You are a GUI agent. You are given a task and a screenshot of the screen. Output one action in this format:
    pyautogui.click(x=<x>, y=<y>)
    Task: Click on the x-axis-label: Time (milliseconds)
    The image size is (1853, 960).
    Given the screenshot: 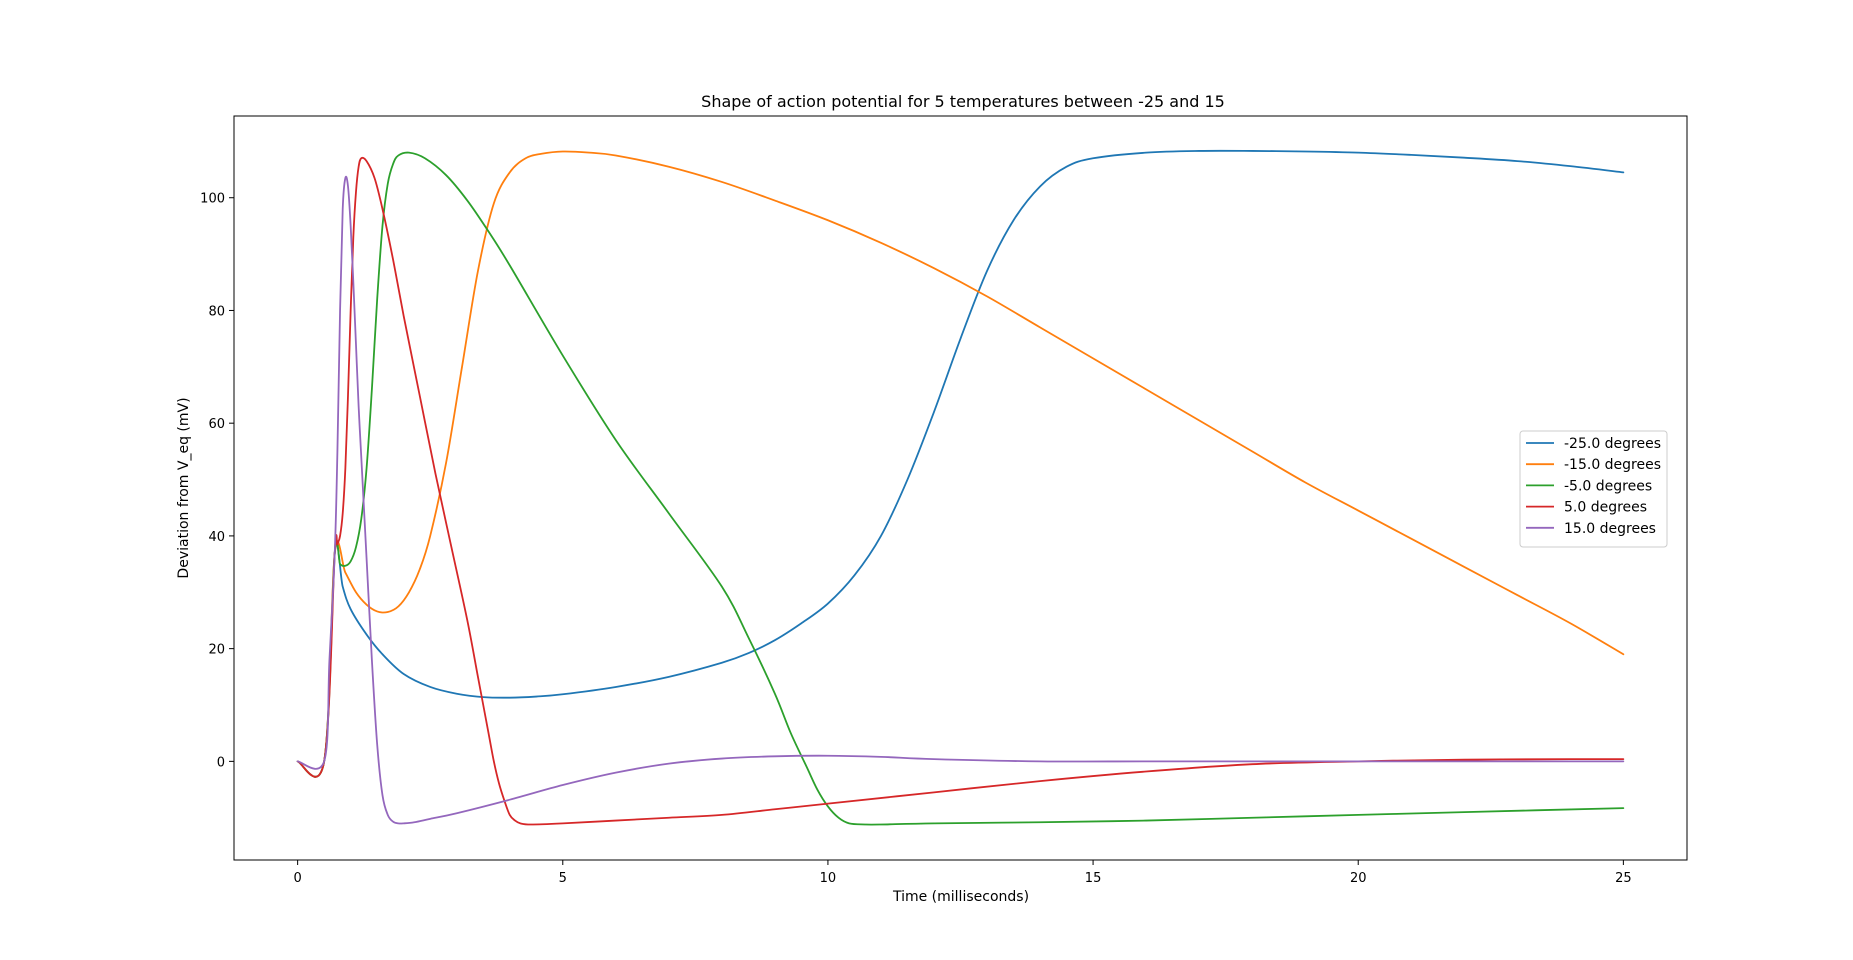 What is the action you would take?
    pyautogui.click(x=960, y=897)
    